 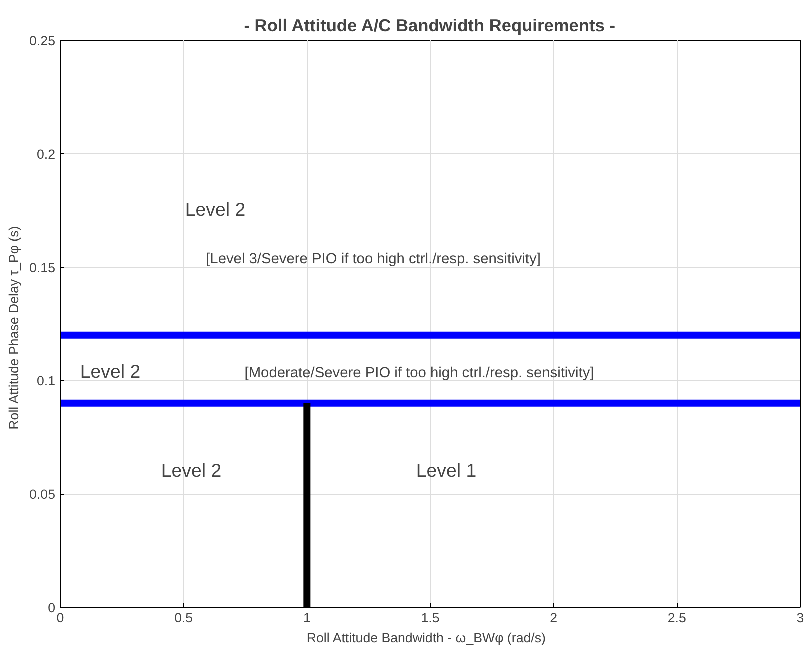 What do you see at coordinates (430, 26) in the screenshot?
I see `chart-title: - Roll Attitude A/C Bandwidth Requirements -` at bounding box center [430, 26].